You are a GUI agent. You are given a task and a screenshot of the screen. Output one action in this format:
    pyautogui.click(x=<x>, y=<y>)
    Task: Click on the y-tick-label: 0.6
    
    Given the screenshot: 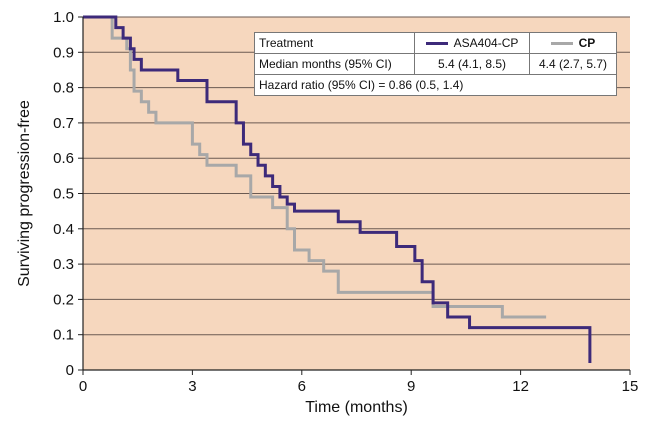 What is the action you would take?
    pyautogui.click(x=63, y=158)
    